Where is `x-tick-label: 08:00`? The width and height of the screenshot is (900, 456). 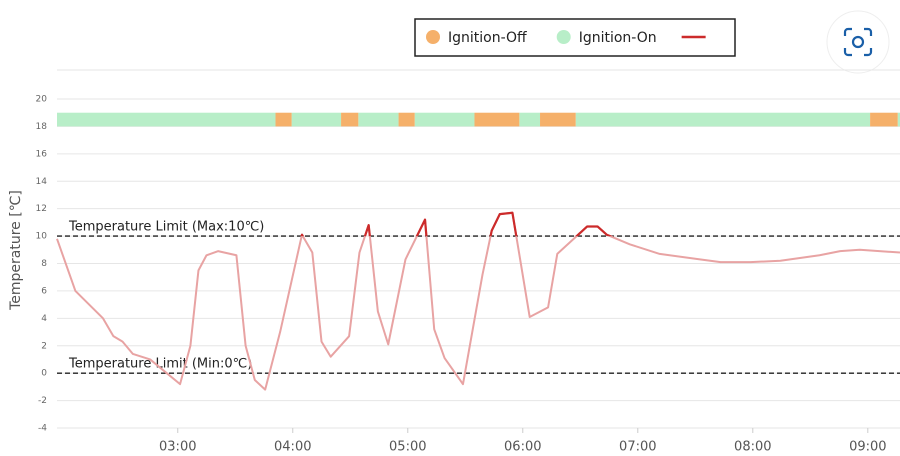 x-tick-label: 08:00 is located at coordinates (752, 447).